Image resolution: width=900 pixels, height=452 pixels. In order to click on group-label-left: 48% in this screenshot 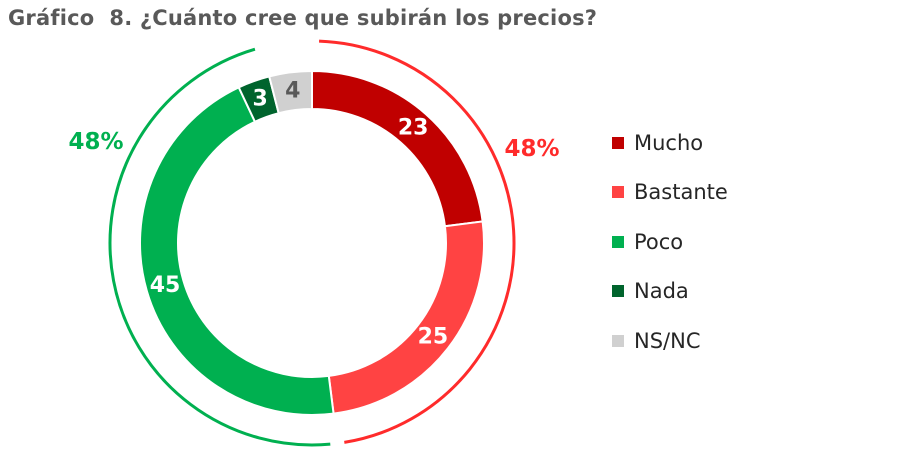, I will do `click(95, 142)`.